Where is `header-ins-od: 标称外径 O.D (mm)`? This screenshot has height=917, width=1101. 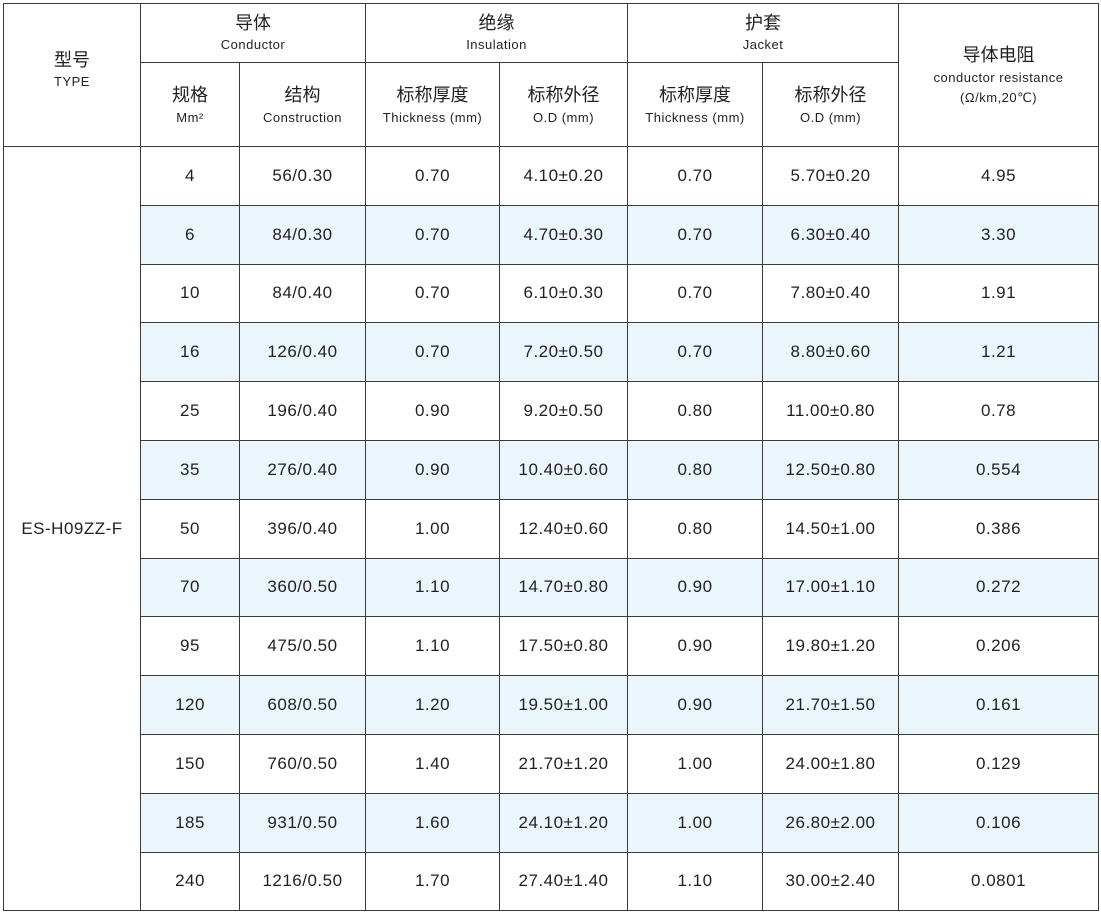
header-ins-od: 标称外径 O.D (mm) is located at coordinates (564, 104).